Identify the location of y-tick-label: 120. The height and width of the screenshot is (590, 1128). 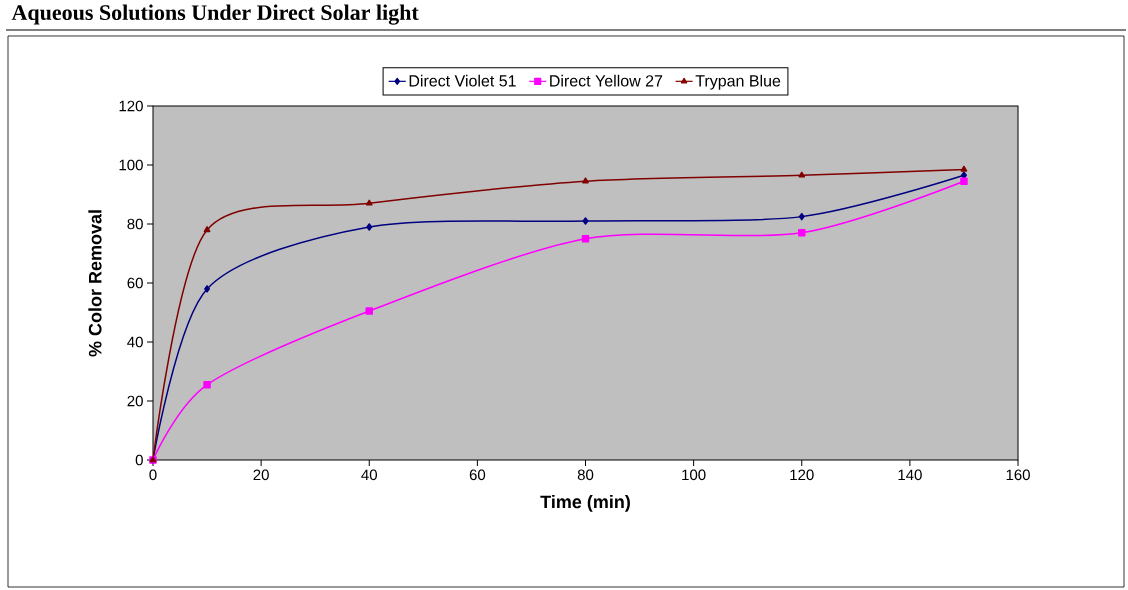
(131, 106).